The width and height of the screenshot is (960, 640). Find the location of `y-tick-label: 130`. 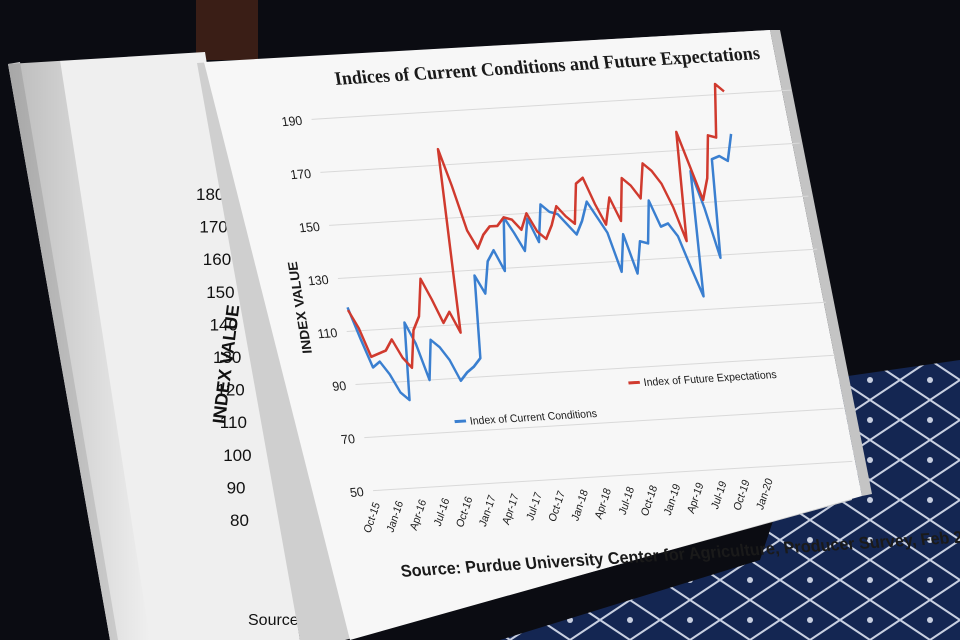

y-tick-label: 130 is located at coordinates (318, 280).